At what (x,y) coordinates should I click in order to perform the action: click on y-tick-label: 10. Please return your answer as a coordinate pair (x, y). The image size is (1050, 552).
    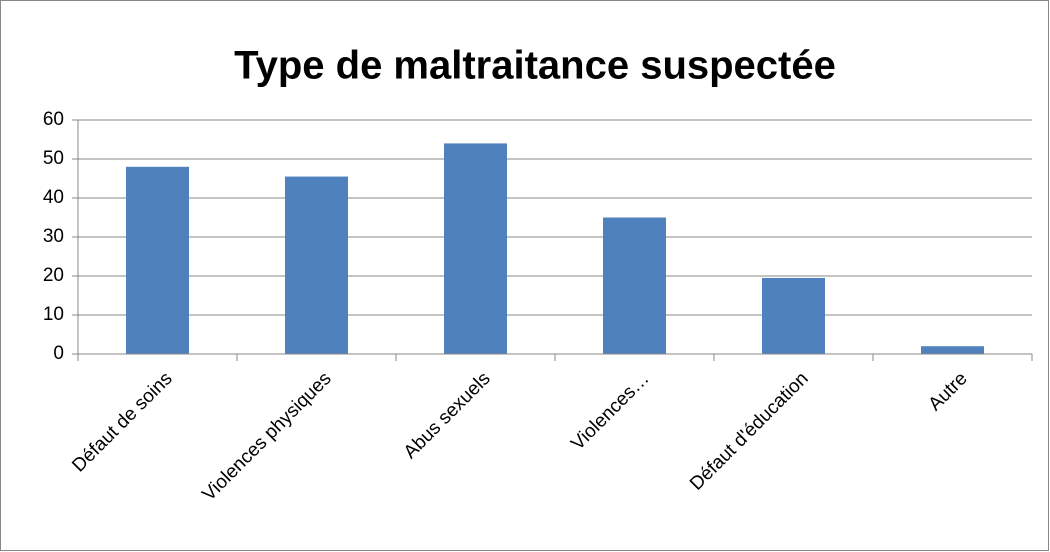
    Looking at the image, I should click on (53, 314).